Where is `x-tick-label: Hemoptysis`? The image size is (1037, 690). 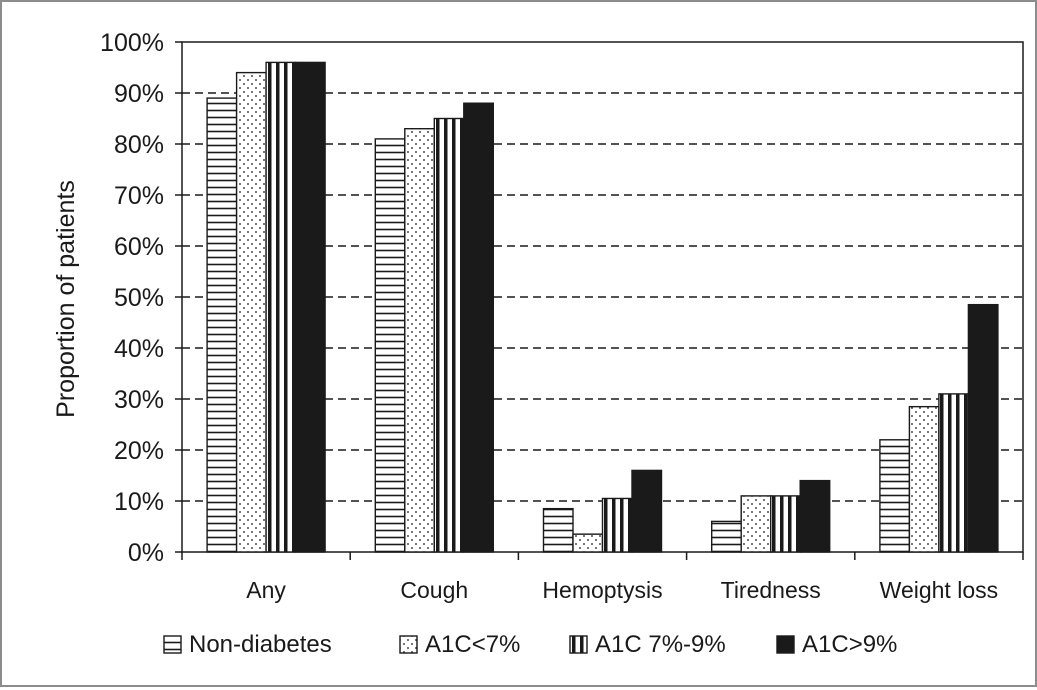
x-tick-label: Hemoptysis is located at coordinates (602, 590).